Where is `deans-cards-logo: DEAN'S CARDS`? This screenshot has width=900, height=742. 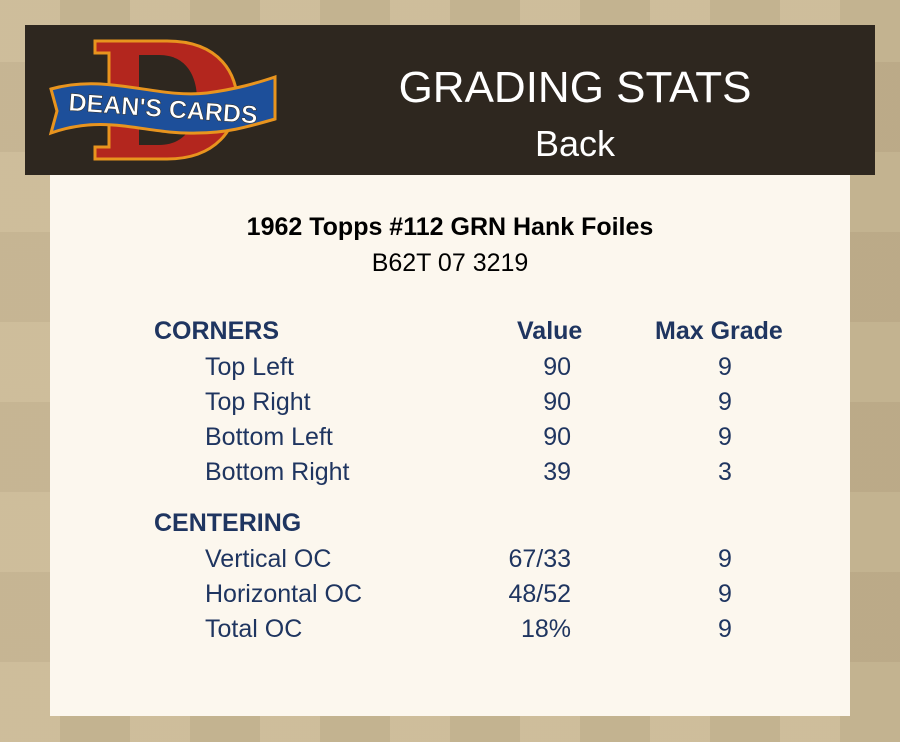
deans-cards-logo: DEAN'S CARDS is located at coordinates (162, 100).